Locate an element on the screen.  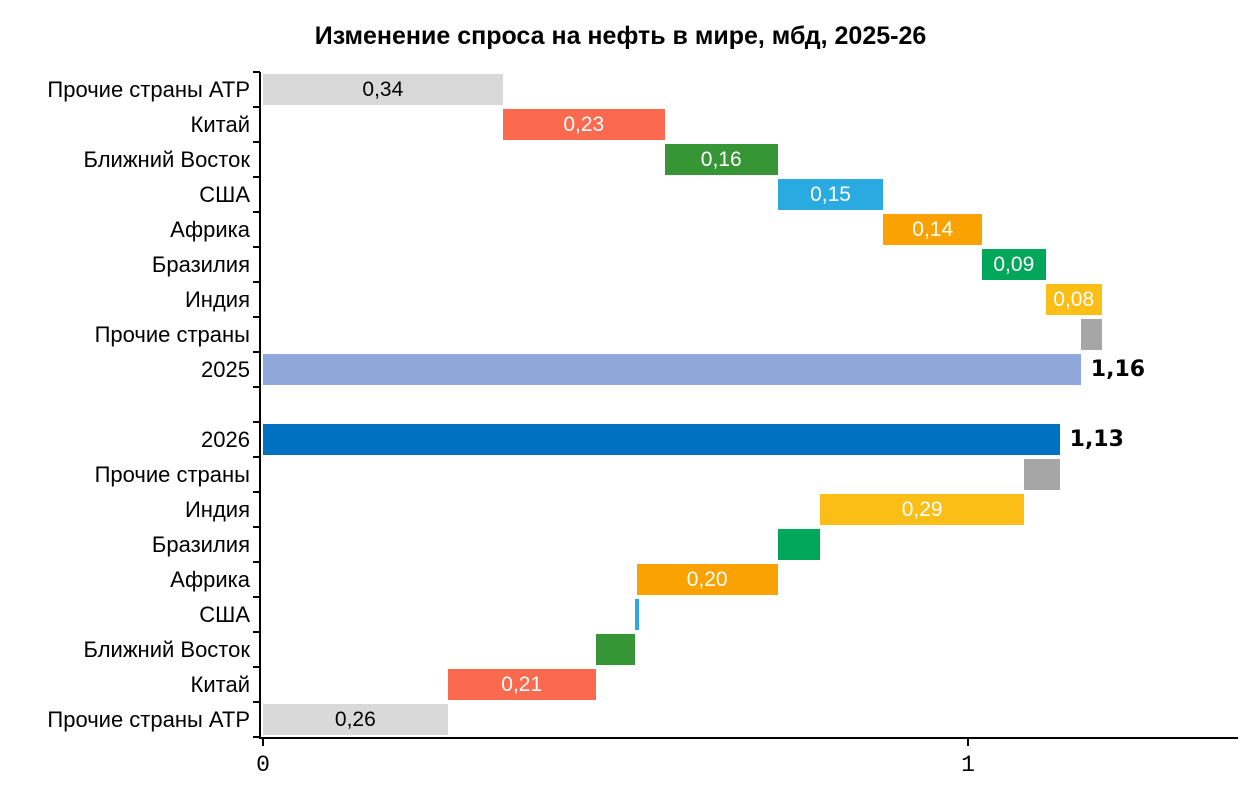
value-label-africa-2026: 0,20 is located at coordinates (707, 579).